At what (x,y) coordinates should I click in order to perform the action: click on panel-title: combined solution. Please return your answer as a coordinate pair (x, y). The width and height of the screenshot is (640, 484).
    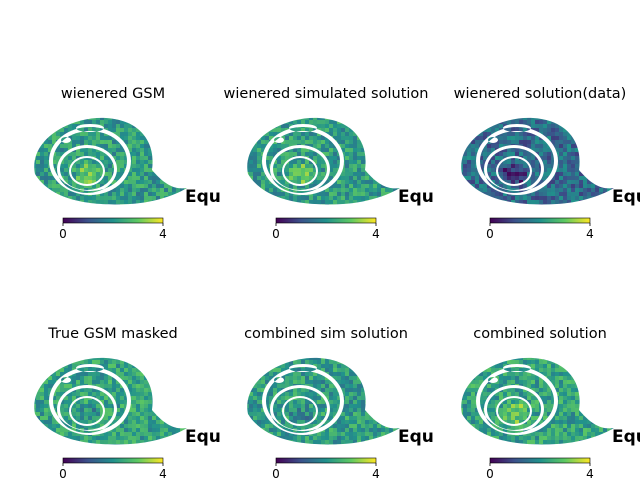
    Looking at the image, I should click on (540, 334).